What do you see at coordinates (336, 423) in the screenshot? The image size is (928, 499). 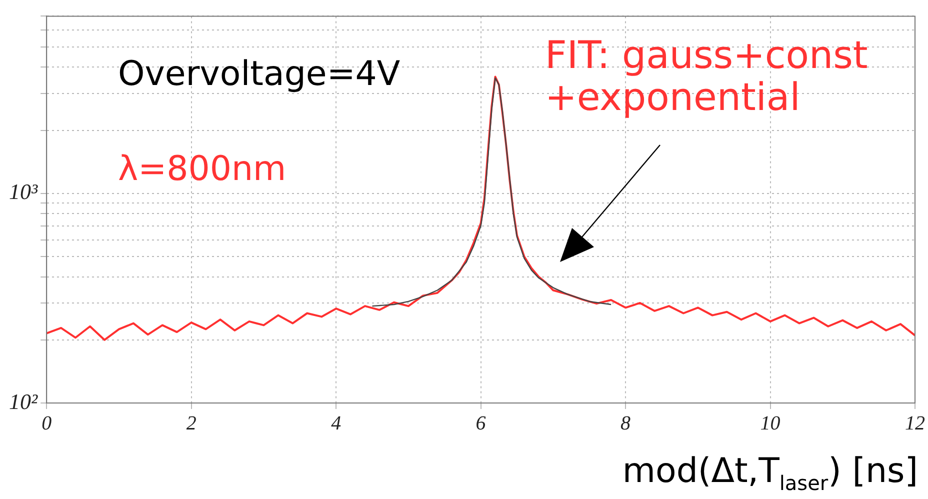 I see `x-tick-label: 4` at bounding box center [336, 423].